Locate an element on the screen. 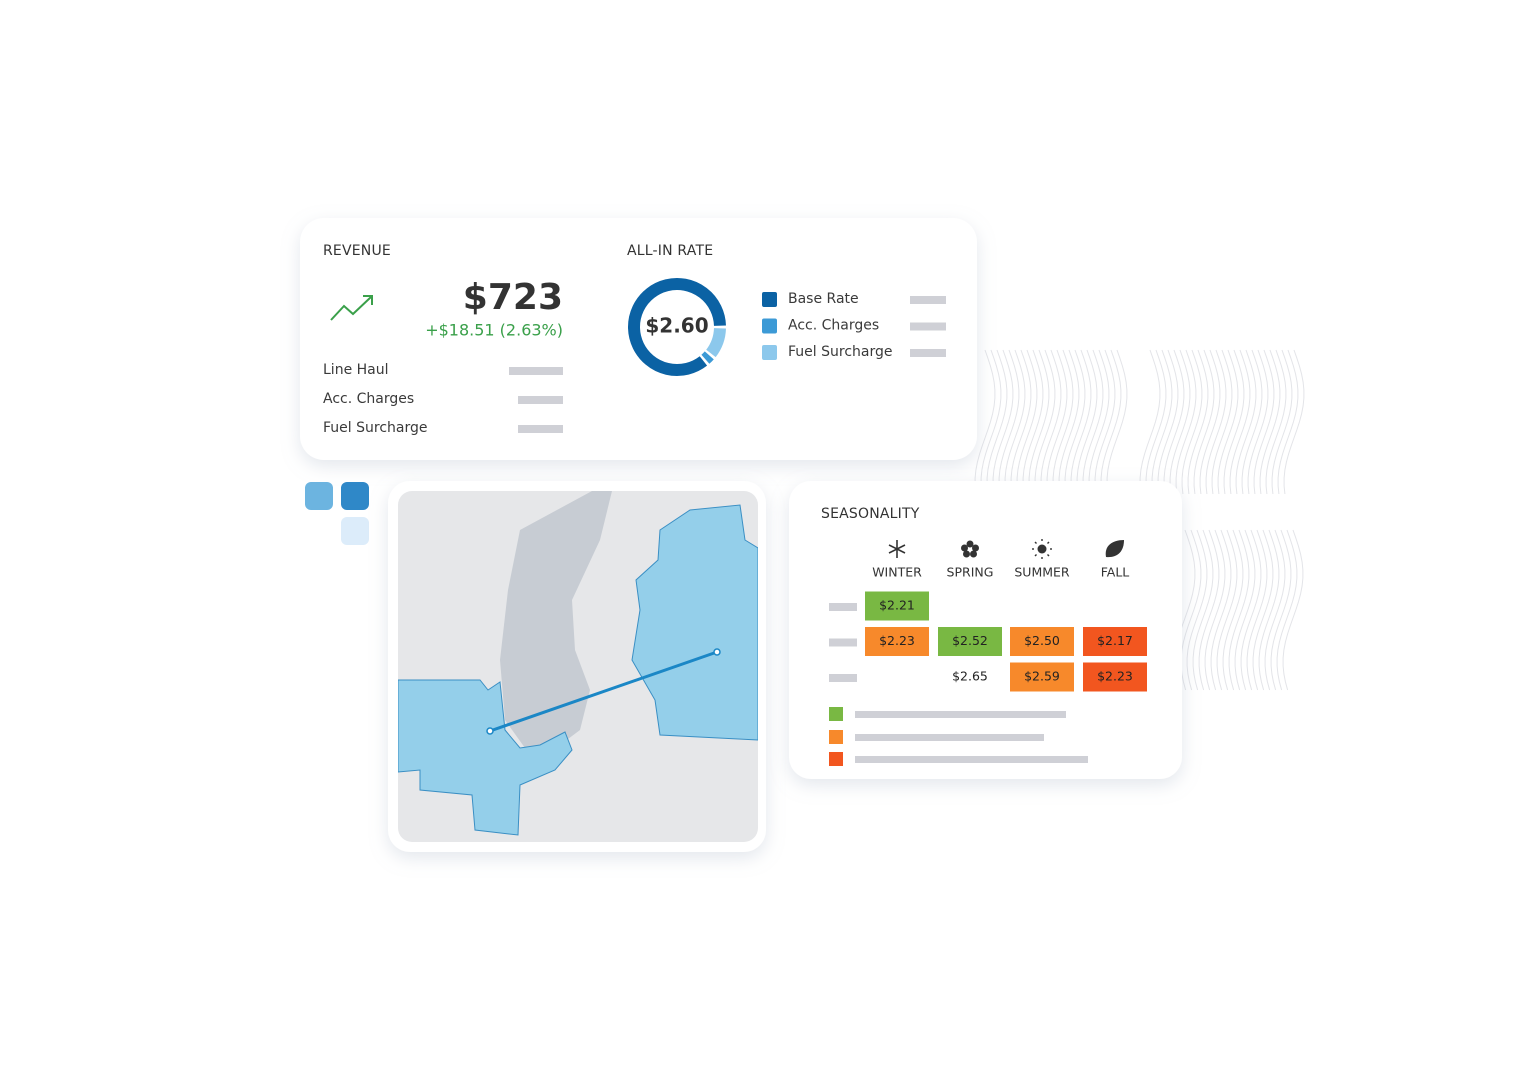 The image size is (1536, 1088). donut is located at coordinates (677, 327).